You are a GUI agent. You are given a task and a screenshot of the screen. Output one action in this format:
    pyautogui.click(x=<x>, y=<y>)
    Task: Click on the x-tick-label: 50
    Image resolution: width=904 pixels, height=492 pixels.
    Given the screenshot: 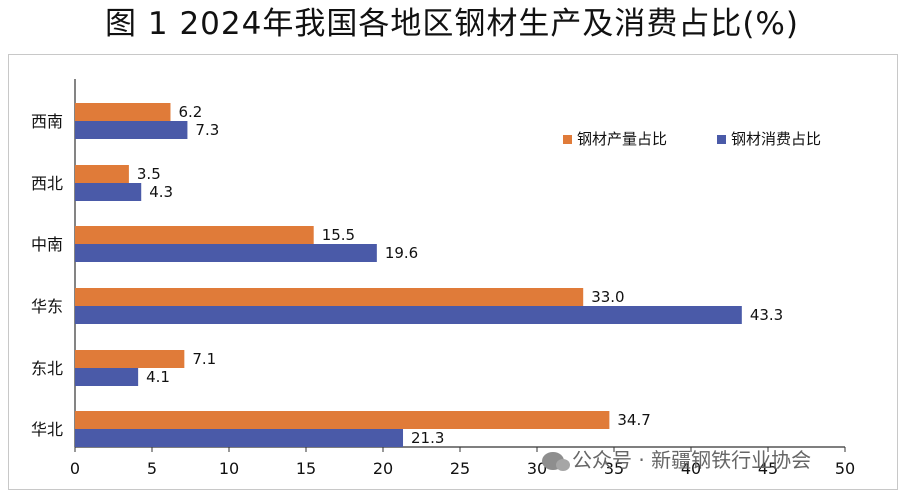 What is the action you would take?
    pyautogui.click(x=845, y=468)
    